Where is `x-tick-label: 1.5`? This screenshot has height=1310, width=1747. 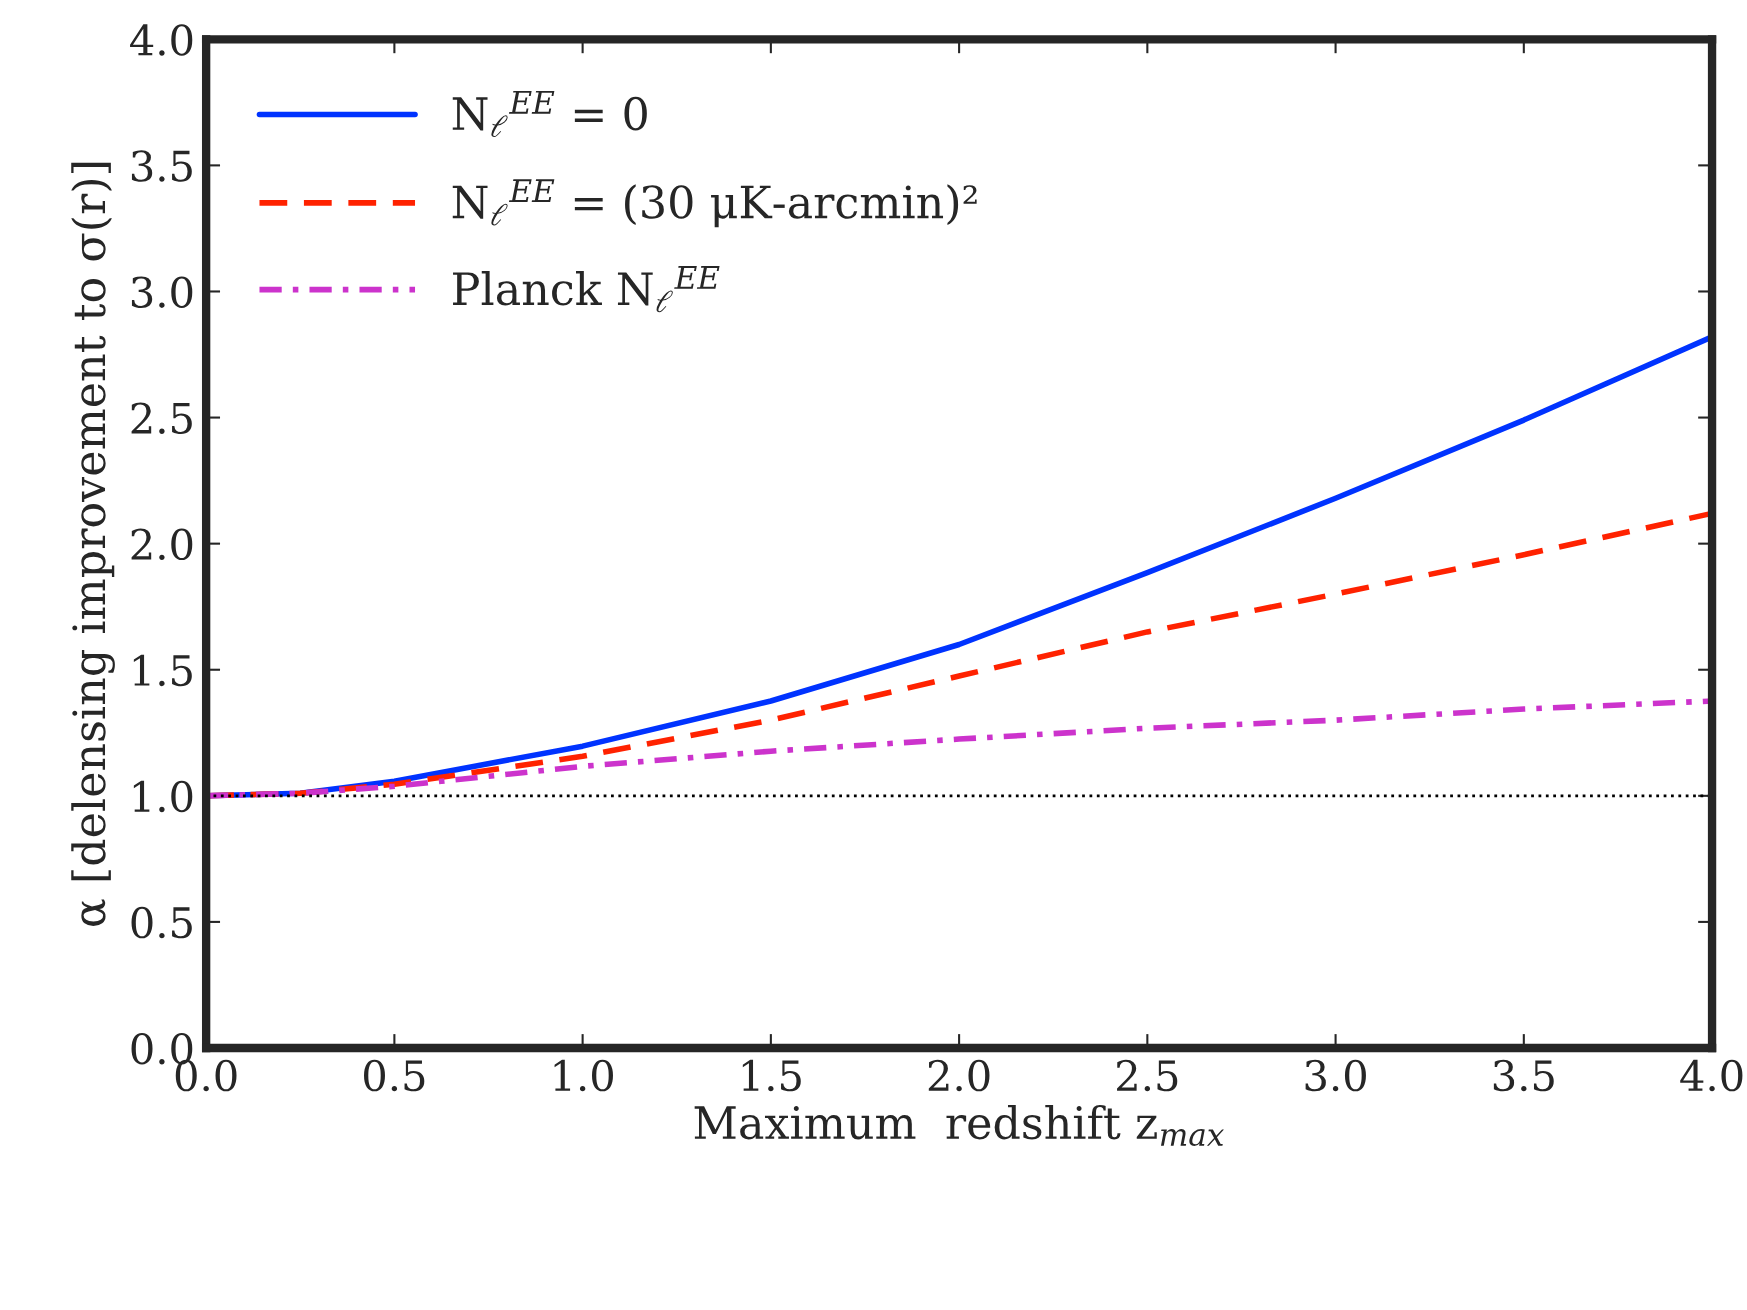
x-tick-label: 1.5 is located at coordinates (771, 1075).